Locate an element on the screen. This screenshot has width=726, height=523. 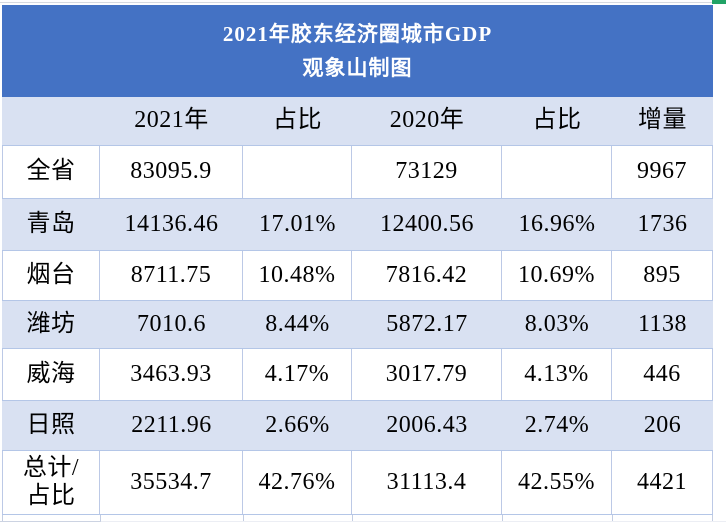
cell-increase: 1138 is located at coordinates (662, 323).